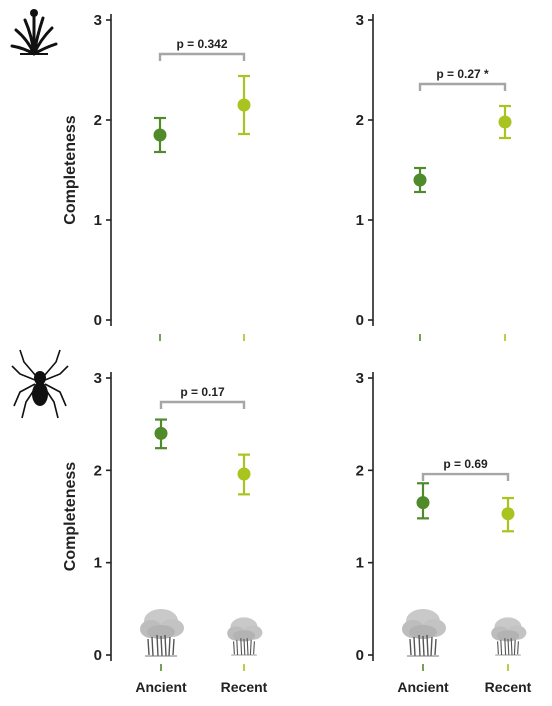  What do you see at coordinates (40, 384) in the screenshot?
I see `spider-icon` at bounding box center [40, 384].